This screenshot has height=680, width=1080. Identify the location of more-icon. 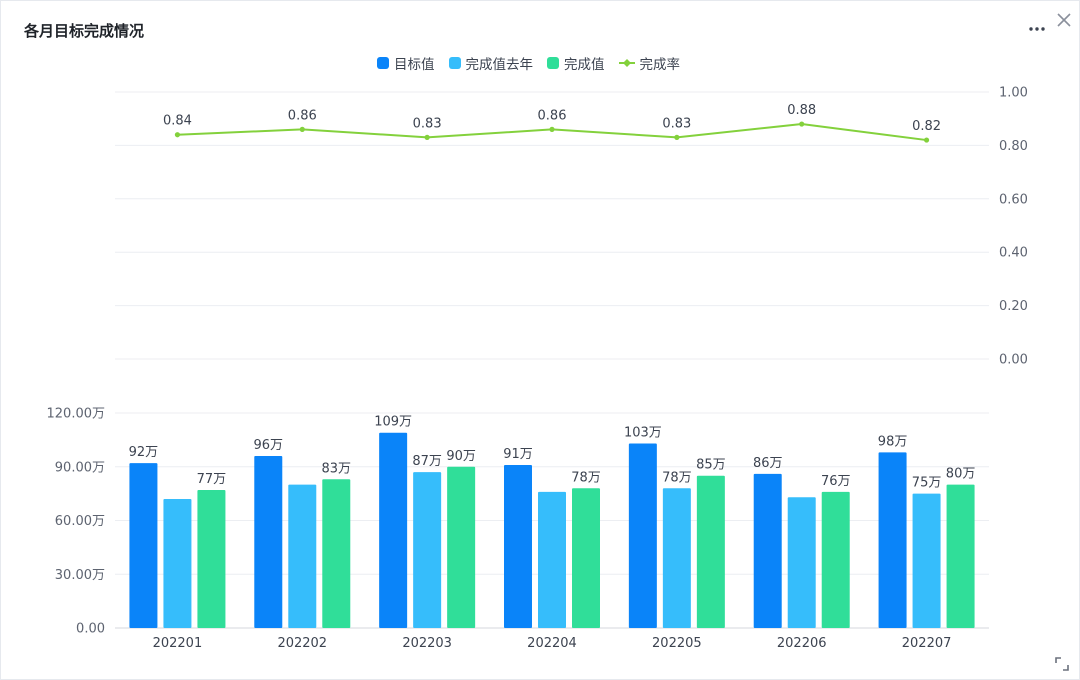
(1037, 27).